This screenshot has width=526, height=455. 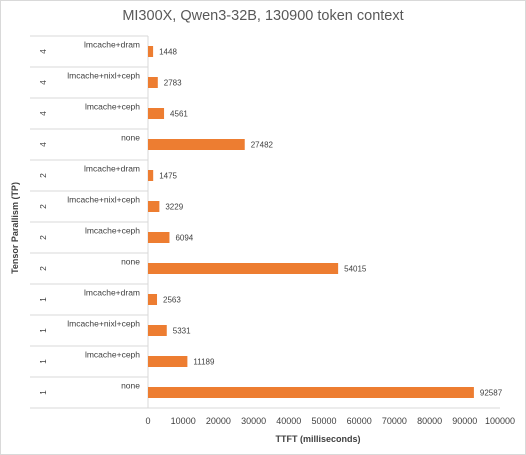 What do you see at coordinates (491, 393) in the screenshot?
I see `data-label: 92587` at bounding box center [491, 393].